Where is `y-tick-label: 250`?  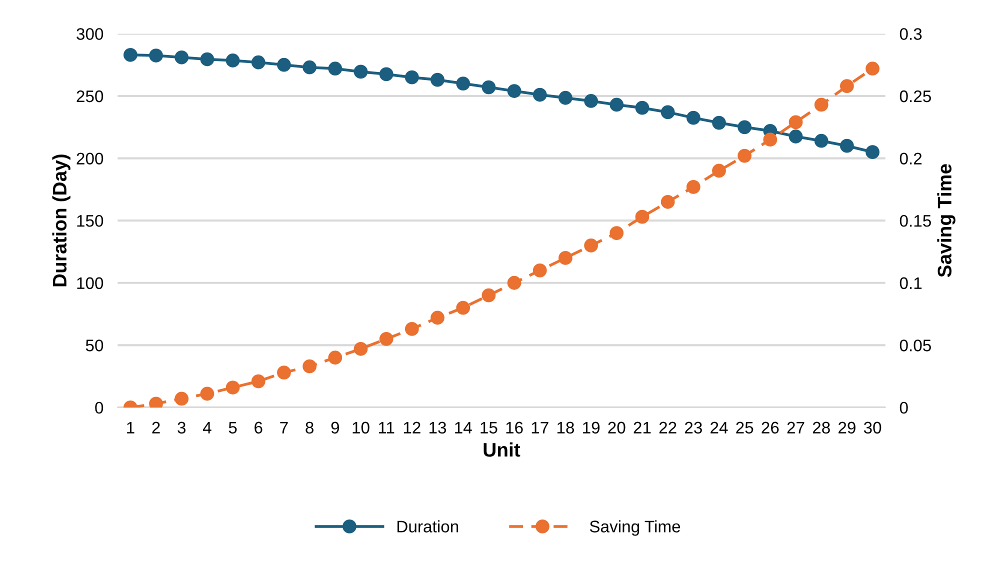 y-tick-label: 250 is located at coordinates (90, 96).